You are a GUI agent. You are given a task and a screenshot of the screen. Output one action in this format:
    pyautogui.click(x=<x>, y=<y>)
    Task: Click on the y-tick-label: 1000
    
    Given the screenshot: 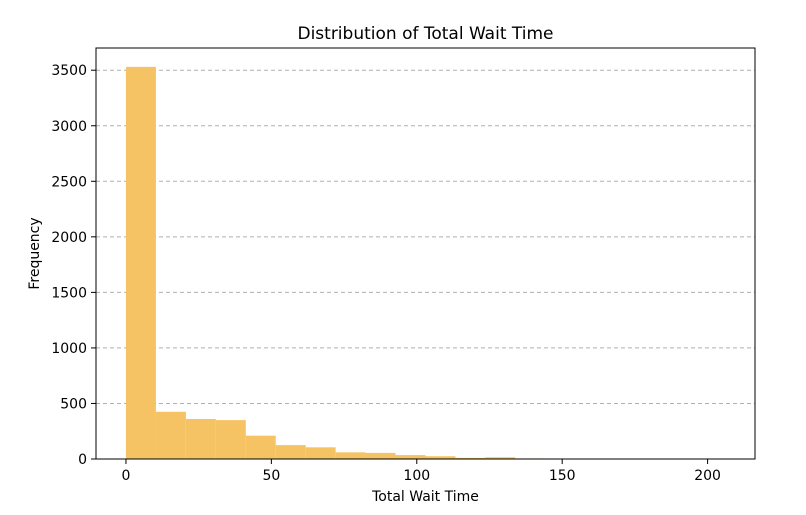 What is the action you would take?
    pyautogui.click(x=69, y=349)
    